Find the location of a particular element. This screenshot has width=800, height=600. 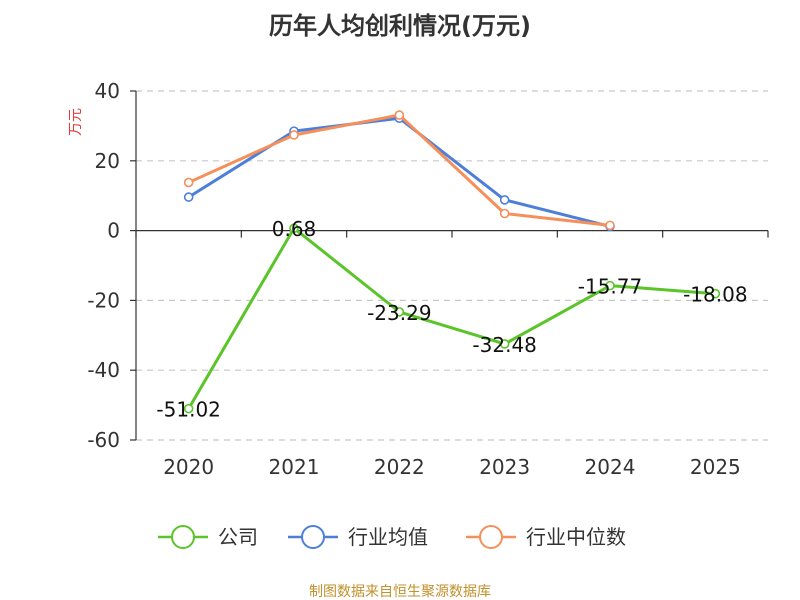

x-tick-label: 2024 is located at coordinates (610, 467).